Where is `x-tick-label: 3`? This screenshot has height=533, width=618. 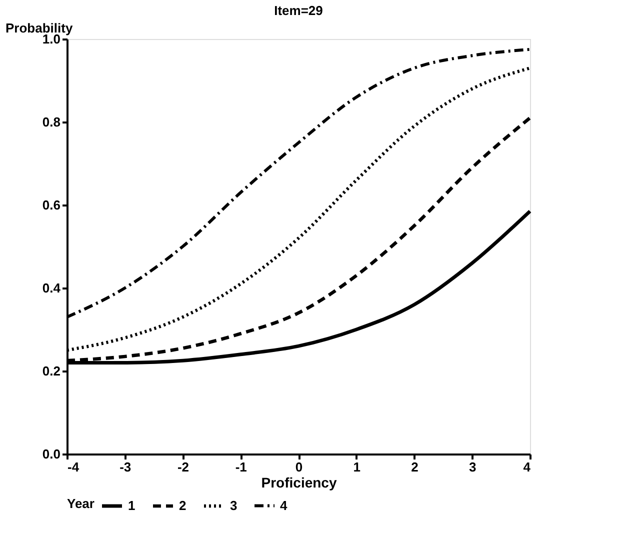 x-tick-label: 3 is located at coordinates (472, 467).